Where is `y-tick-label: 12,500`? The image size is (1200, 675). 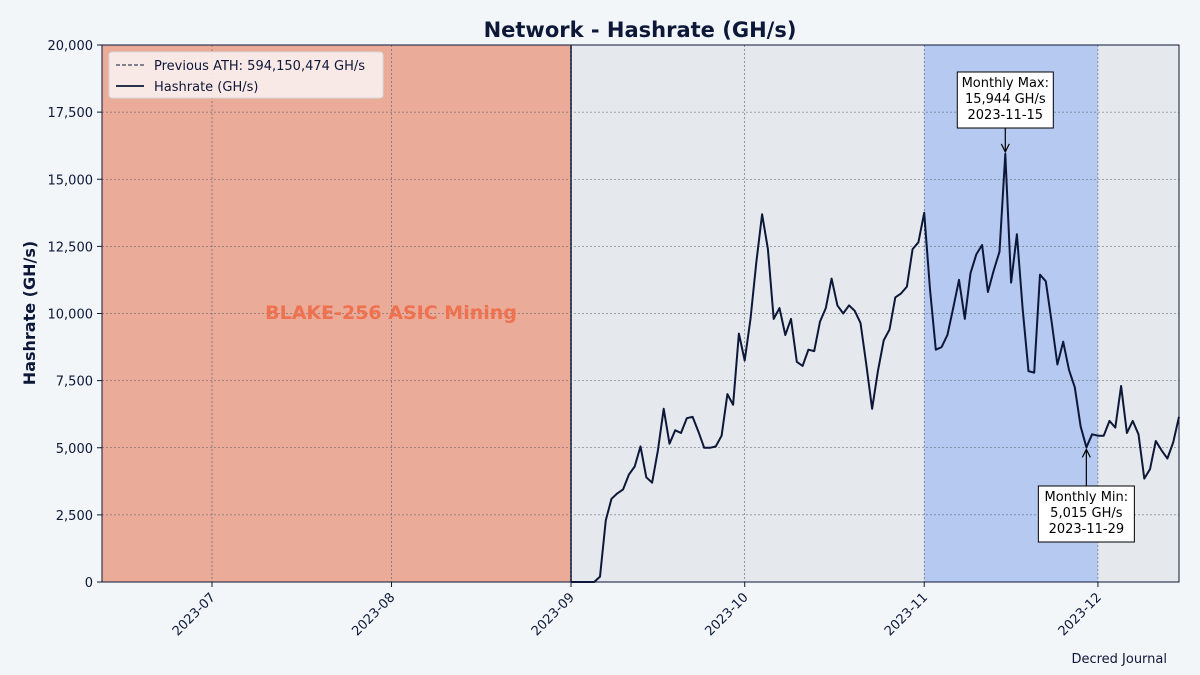 y-tick-label: 12,500 is located at coordinates (71, 247).